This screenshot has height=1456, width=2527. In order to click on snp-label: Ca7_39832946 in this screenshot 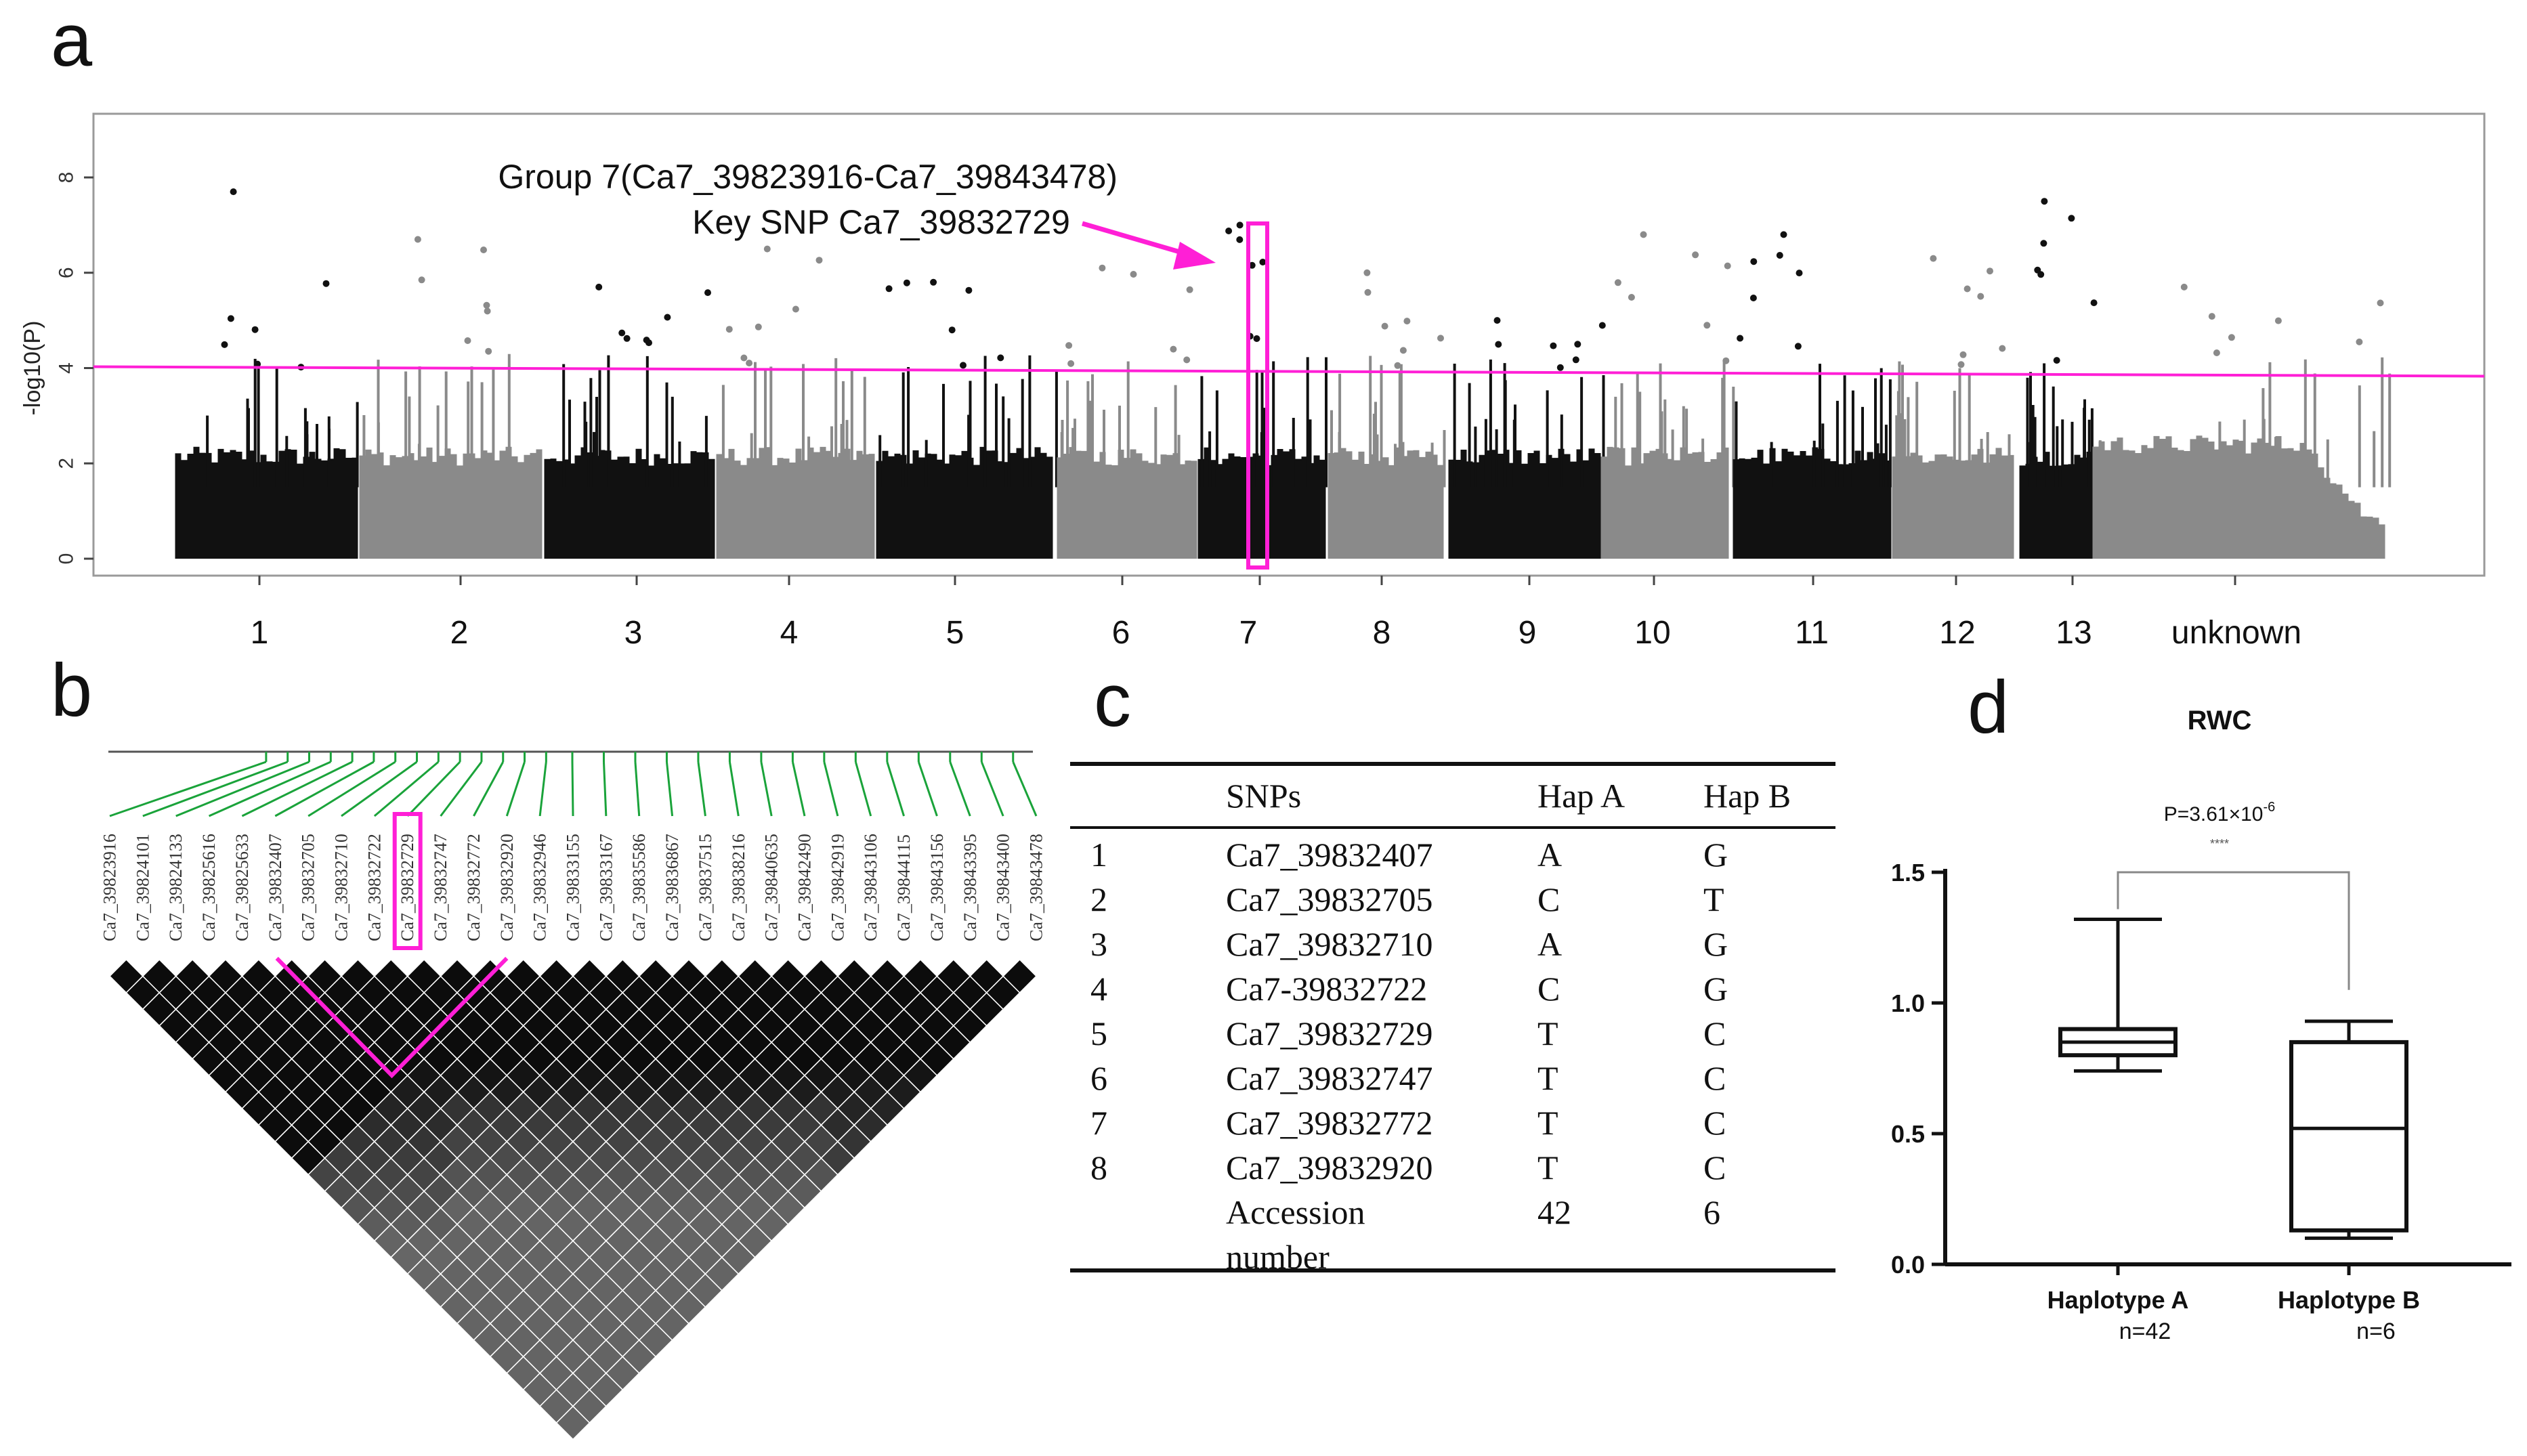, I will do `click(540, 888)`.